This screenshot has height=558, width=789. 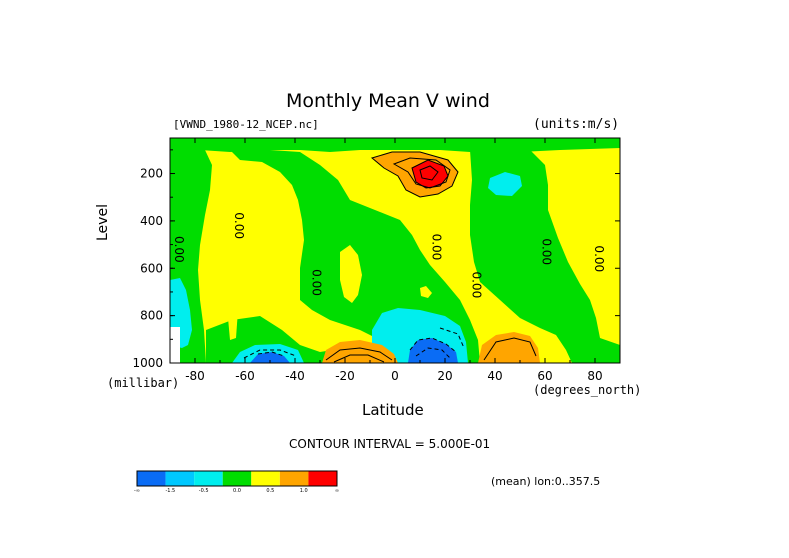 What do you see at coordinates (345, 376) in the screenshot?
I see `x-tick-label: -20` at bounding box center [345, 376].